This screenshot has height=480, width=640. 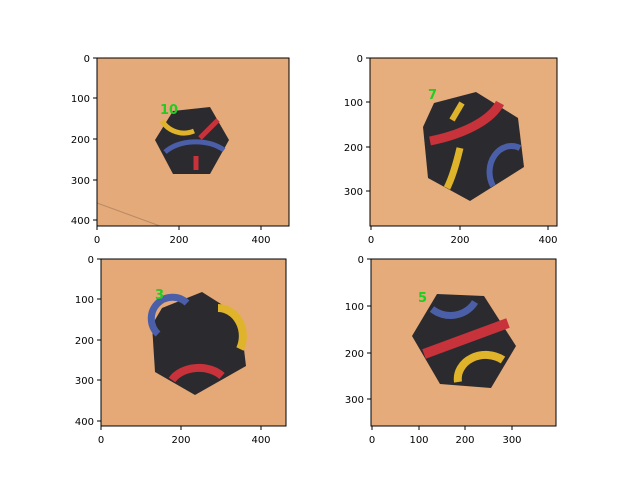 I want to click on x-axis: 0 100 200 300, so click(x=445, y=436).